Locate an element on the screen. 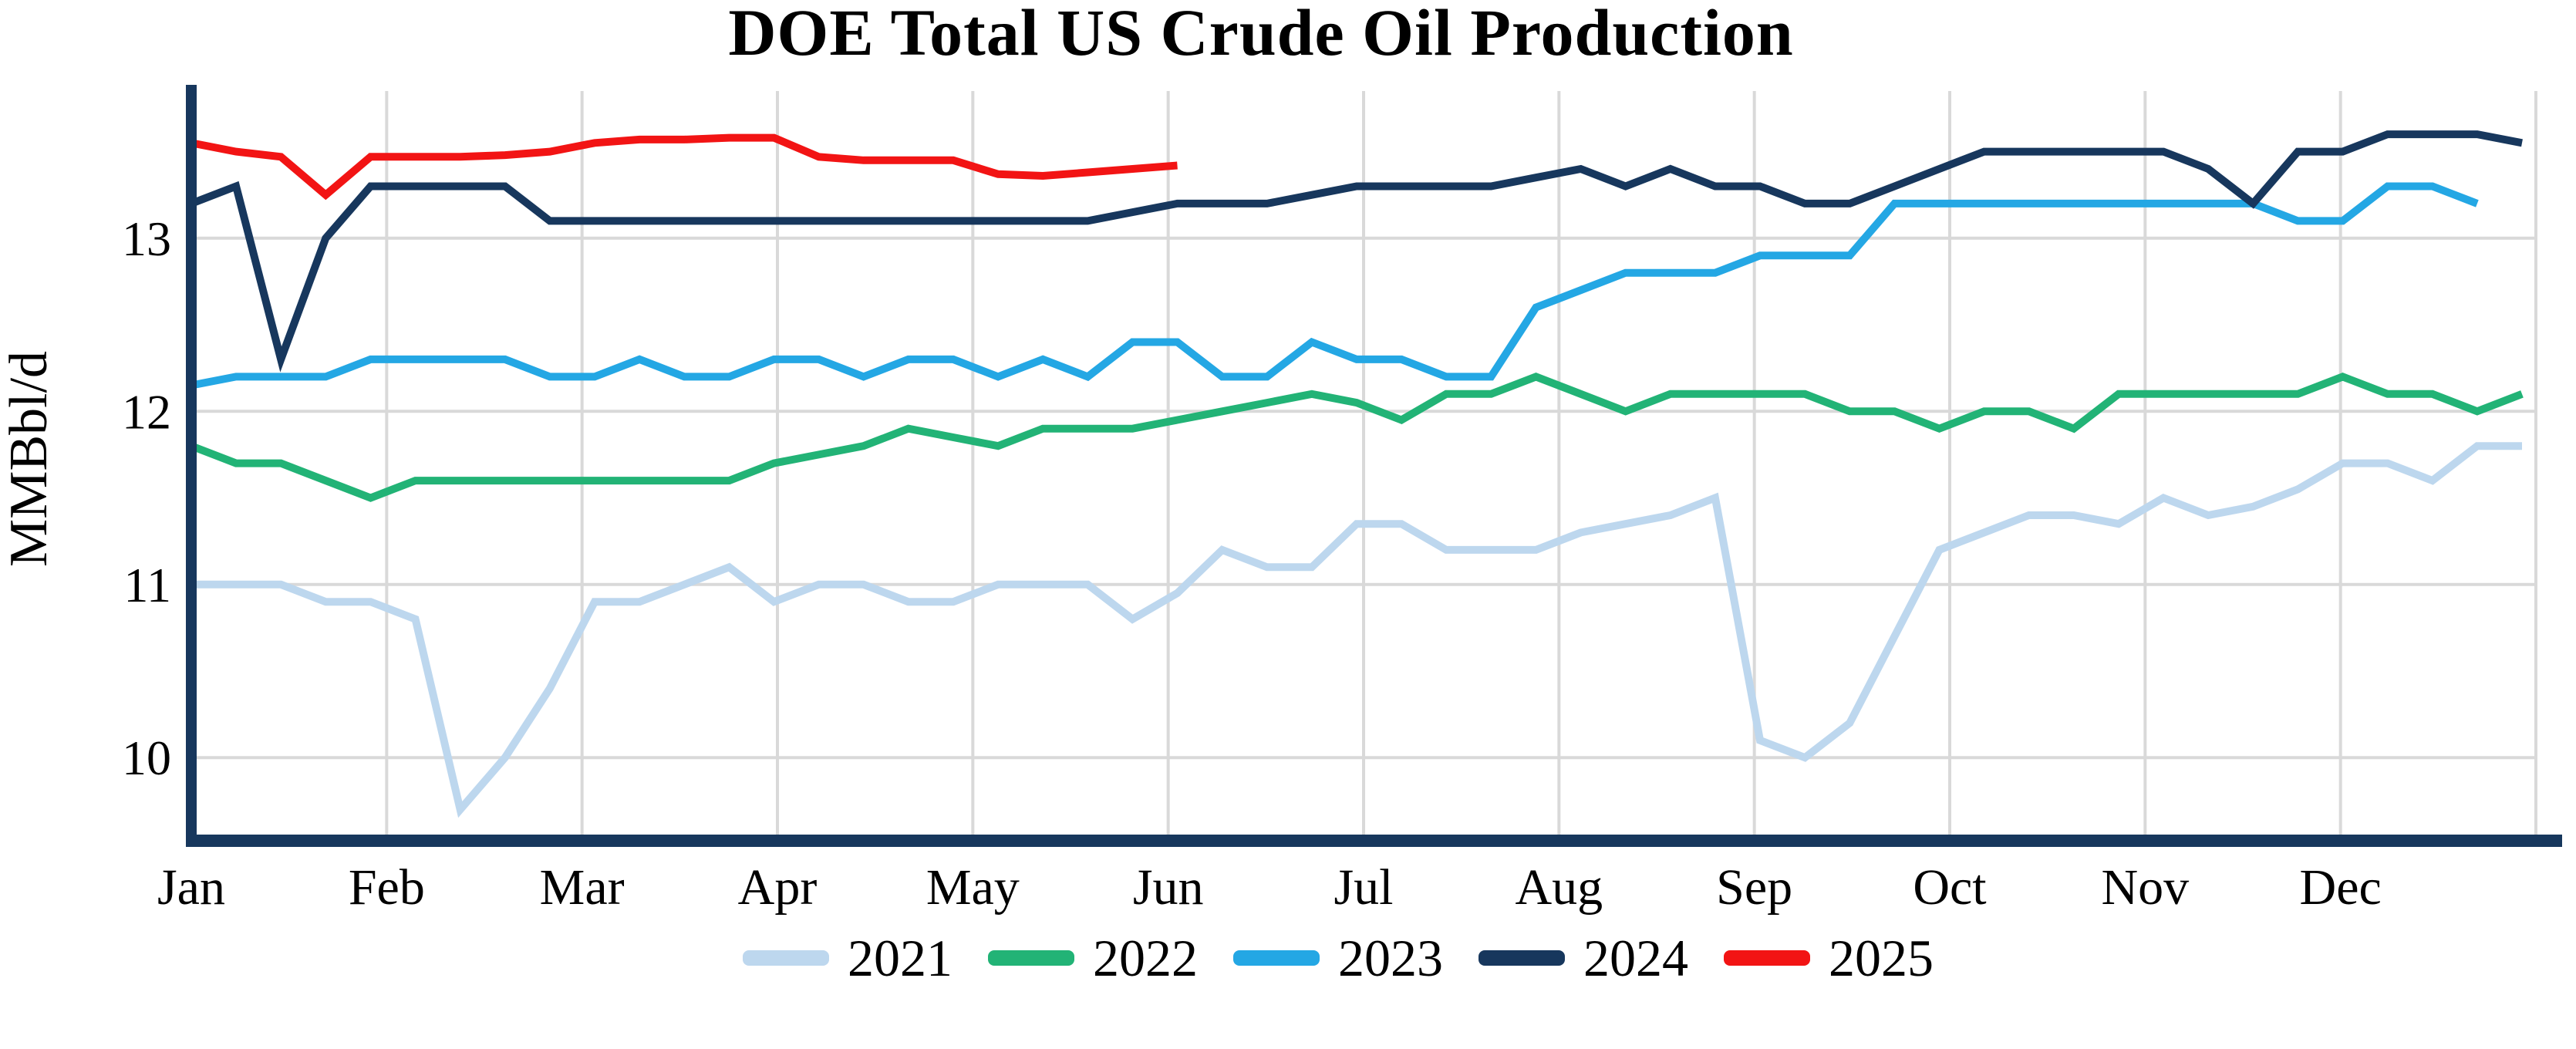  x-tick-label: Aug is located at coordinates (1559, 887).